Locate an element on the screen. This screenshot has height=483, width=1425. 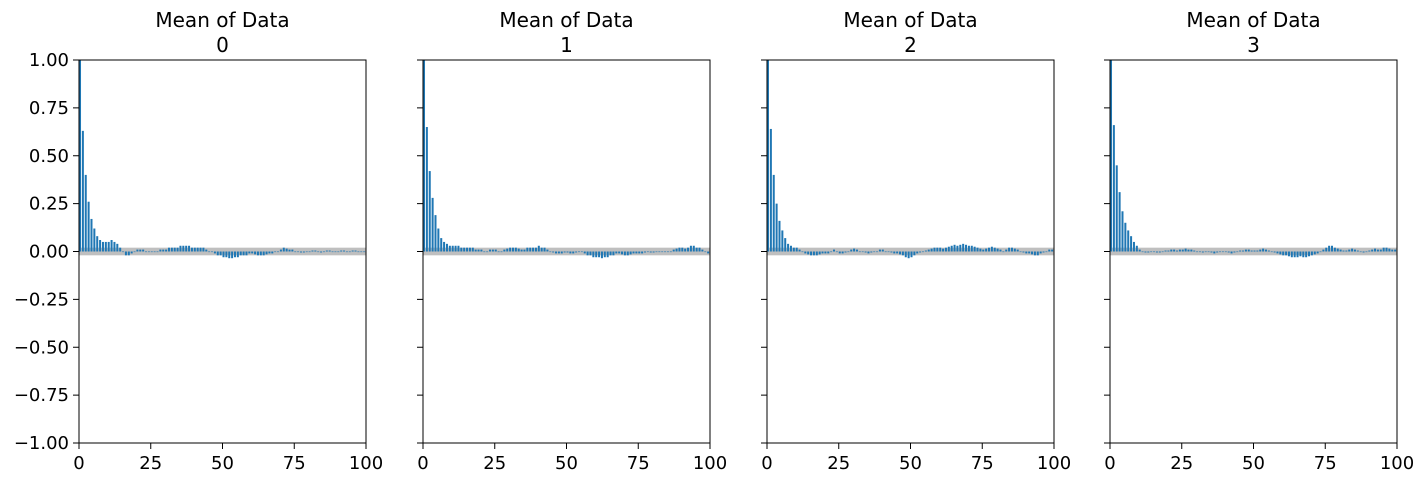
y-tick-label: 1.00 is located at coordinates (49, 60).